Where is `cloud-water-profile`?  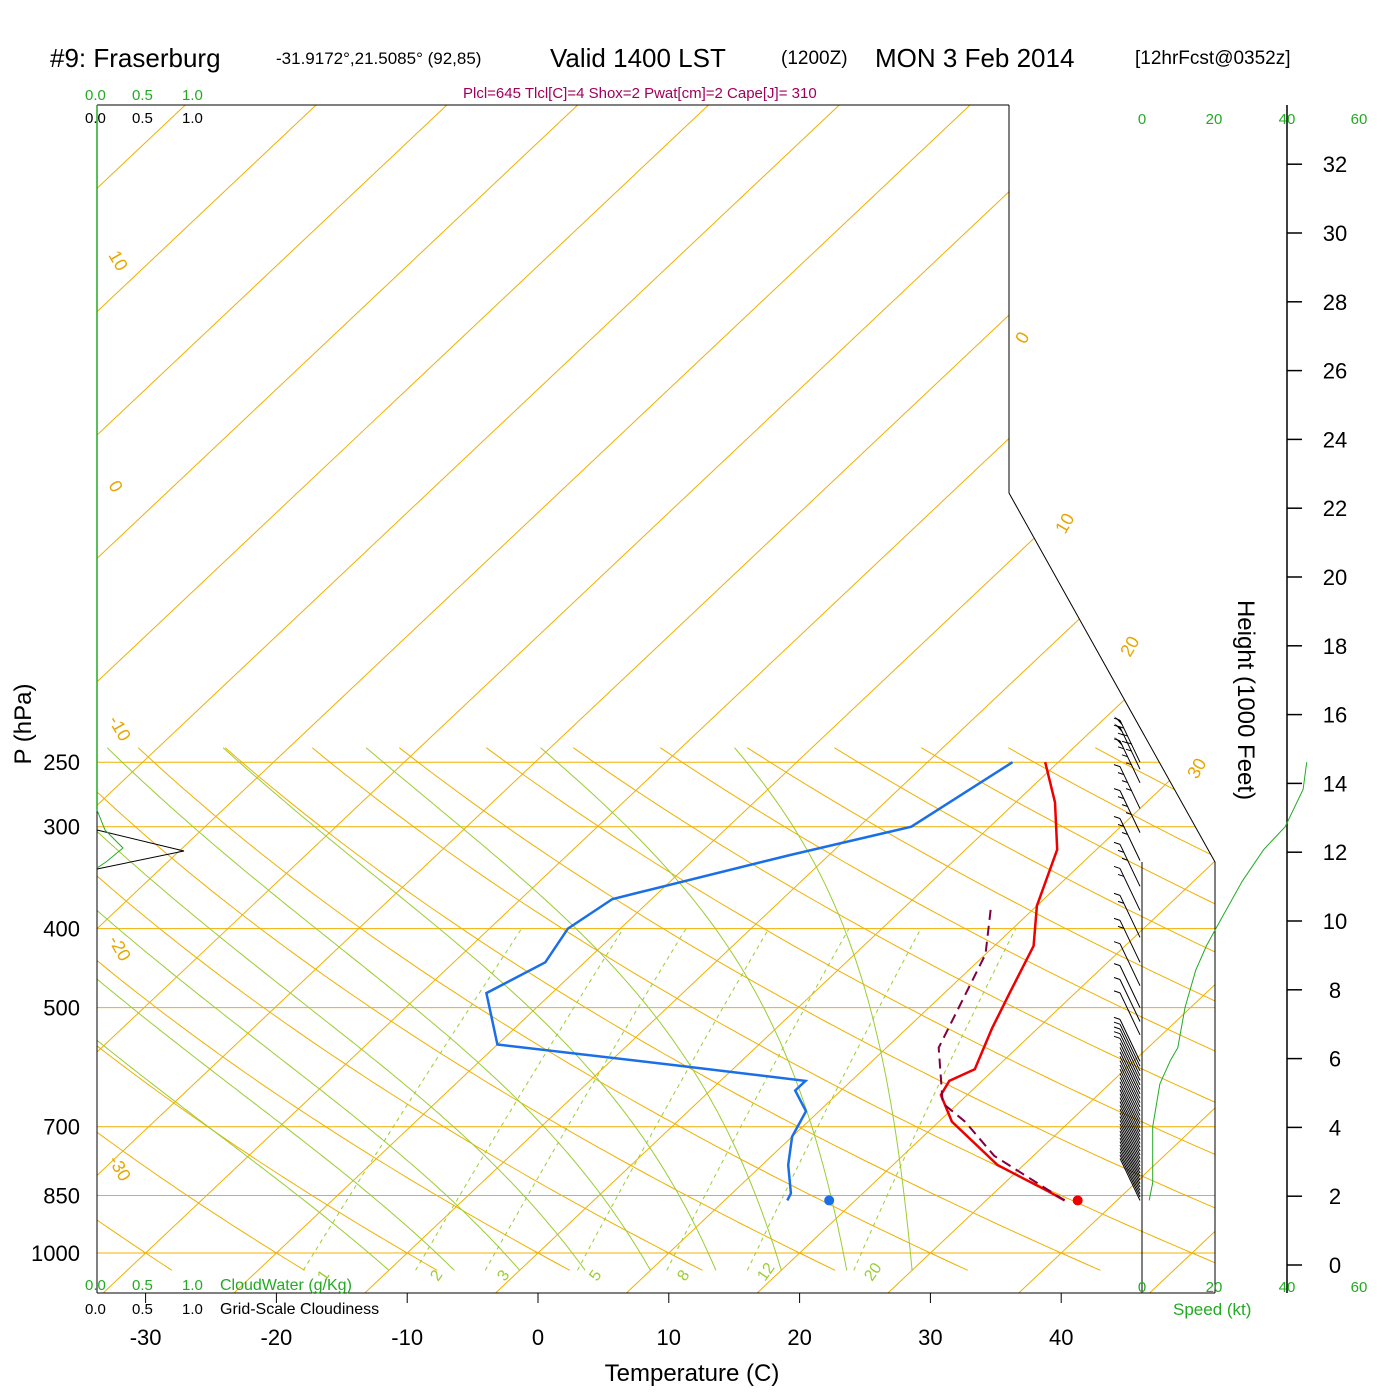 cloud-water-profile is located at coordinates (110, 839).